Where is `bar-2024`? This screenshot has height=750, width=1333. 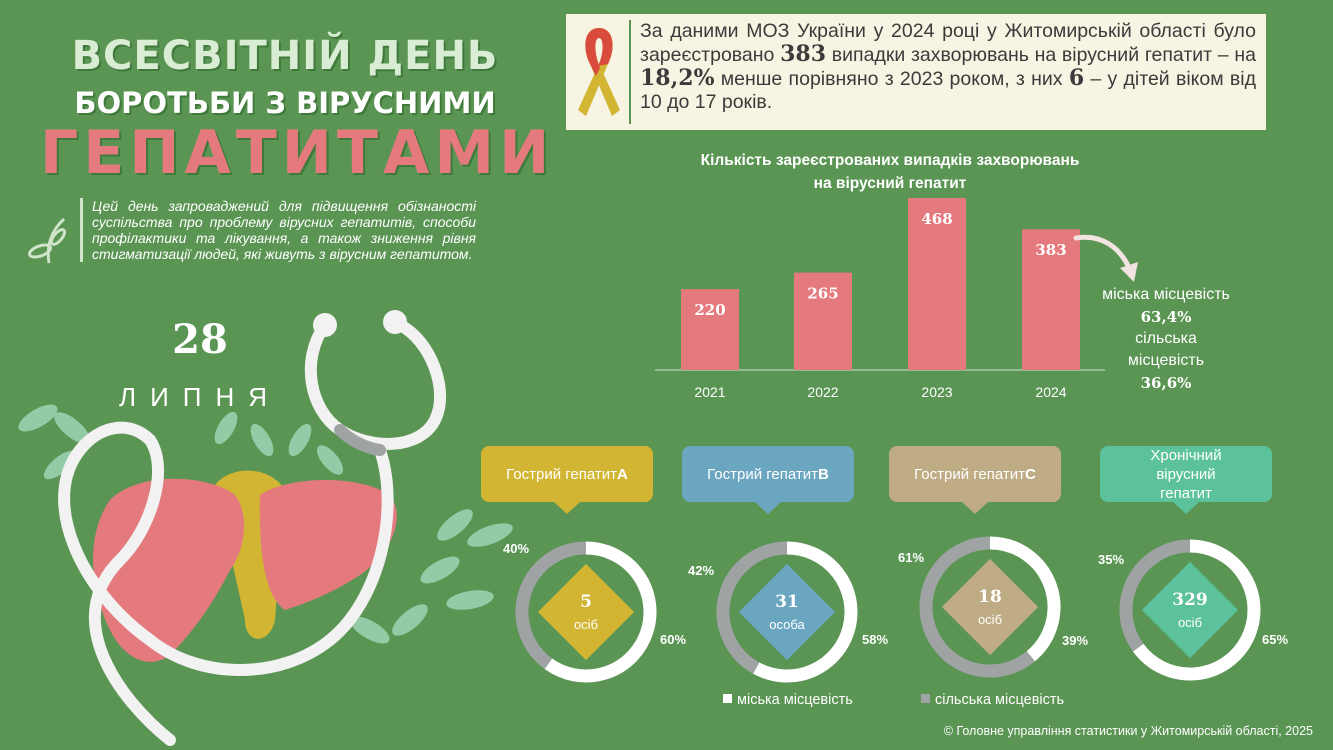
bar-2024 is located at coordinates (1051, 299).